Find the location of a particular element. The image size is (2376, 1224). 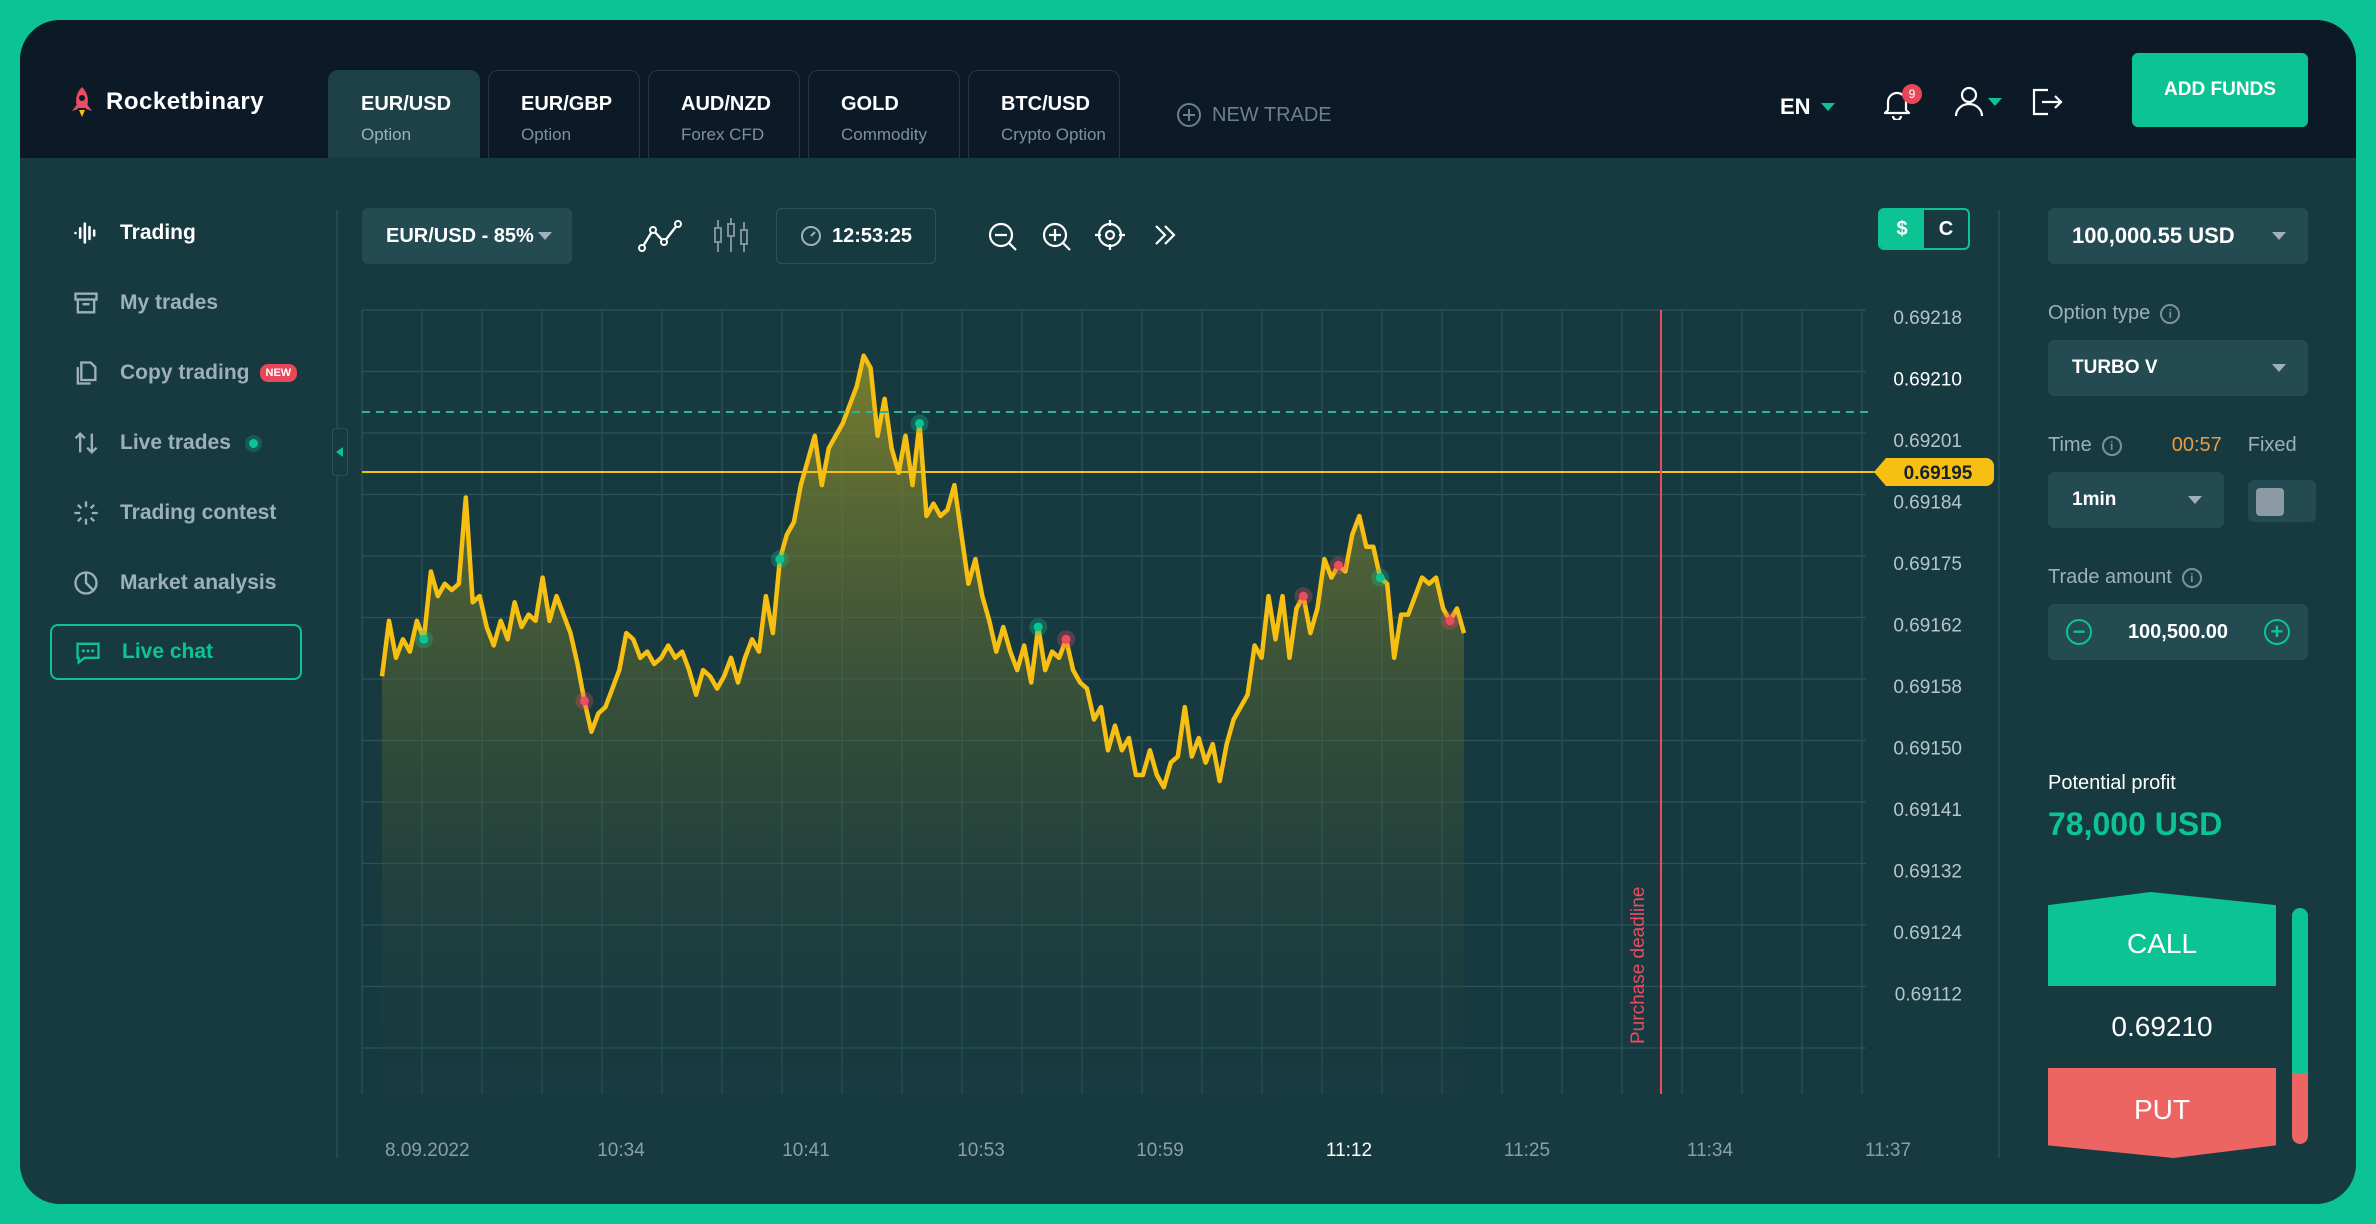

potential-profit-value: 78,000 USD is located at coordinates (2135, 824).